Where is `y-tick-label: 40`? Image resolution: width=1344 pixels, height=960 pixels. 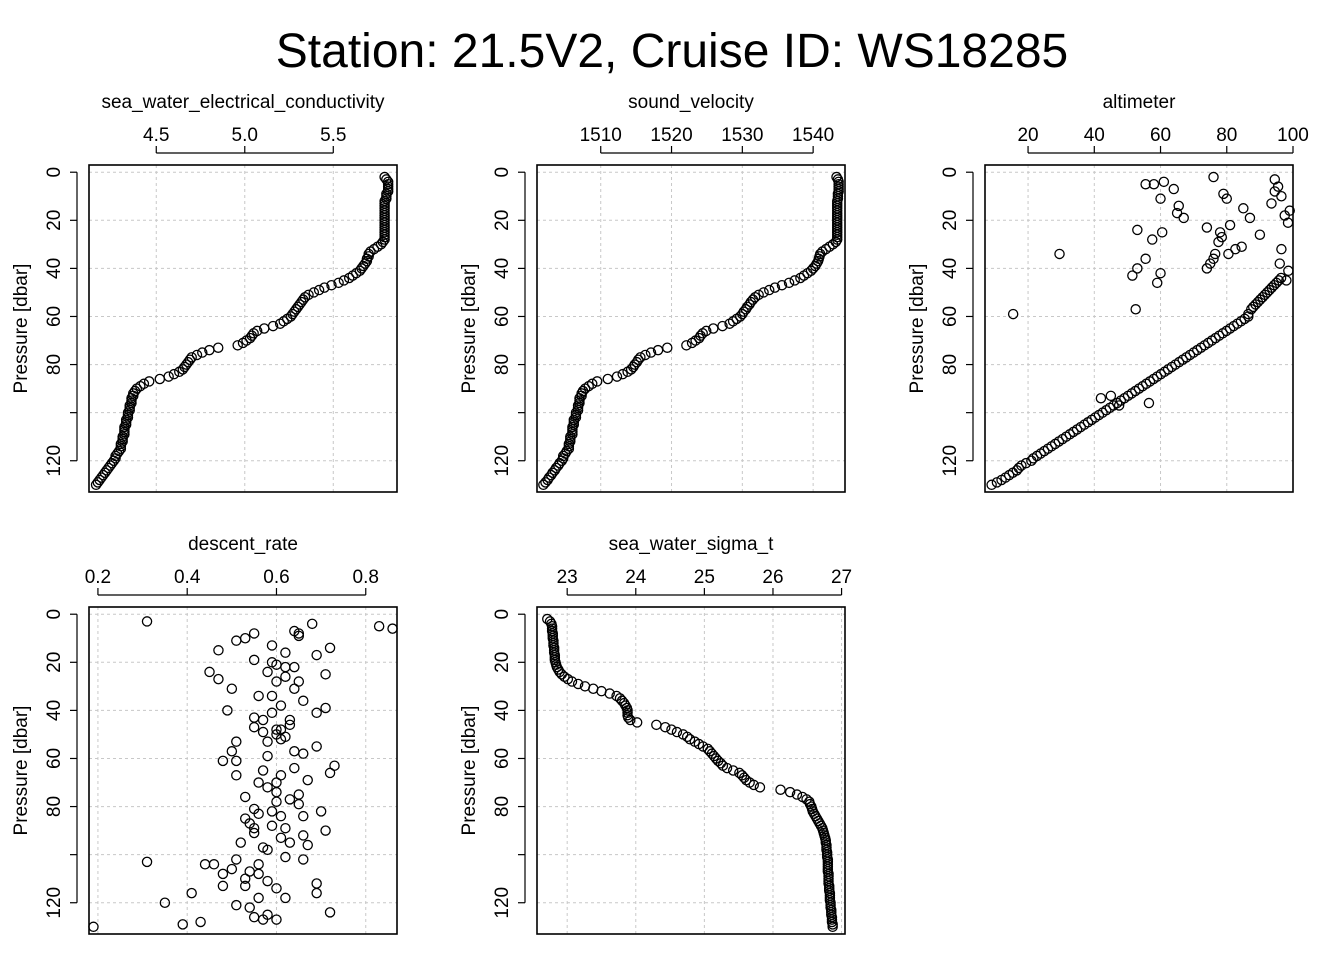
y-tick-label: 40 is located at coordinates (54, 710).